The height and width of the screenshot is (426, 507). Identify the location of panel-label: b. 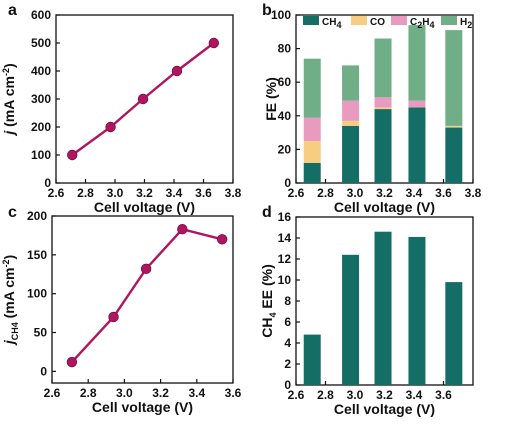
(267, 10).